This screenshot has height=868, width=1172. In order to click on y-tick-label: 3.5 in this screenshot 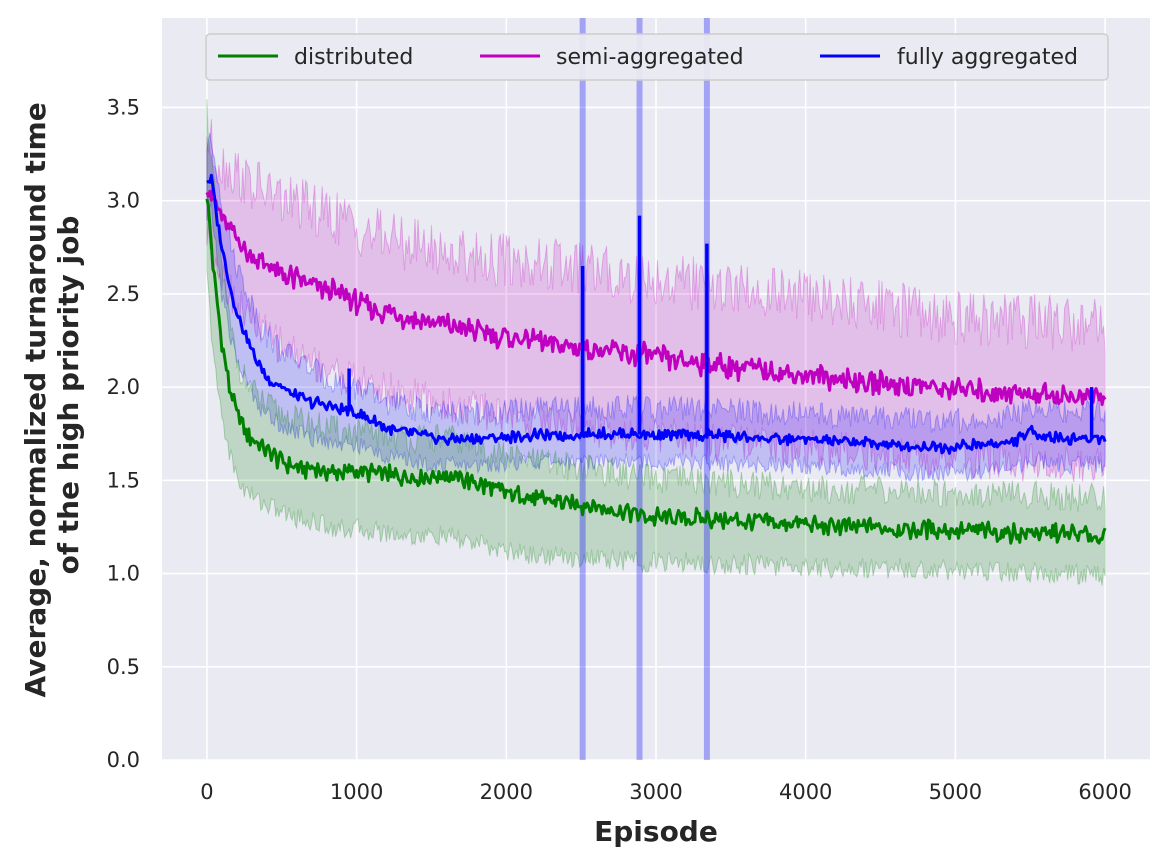, I will do `click(123, 107)`.